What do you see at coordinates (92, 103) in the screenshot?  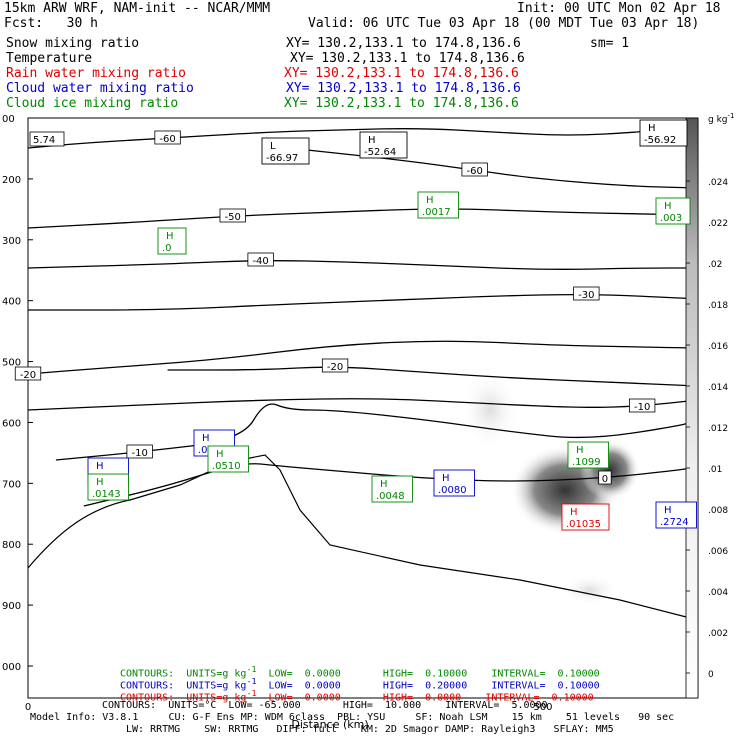 I see `field-label-cloud-ice: Cloud ice mixing ratio` at bounding box center [92, 103].